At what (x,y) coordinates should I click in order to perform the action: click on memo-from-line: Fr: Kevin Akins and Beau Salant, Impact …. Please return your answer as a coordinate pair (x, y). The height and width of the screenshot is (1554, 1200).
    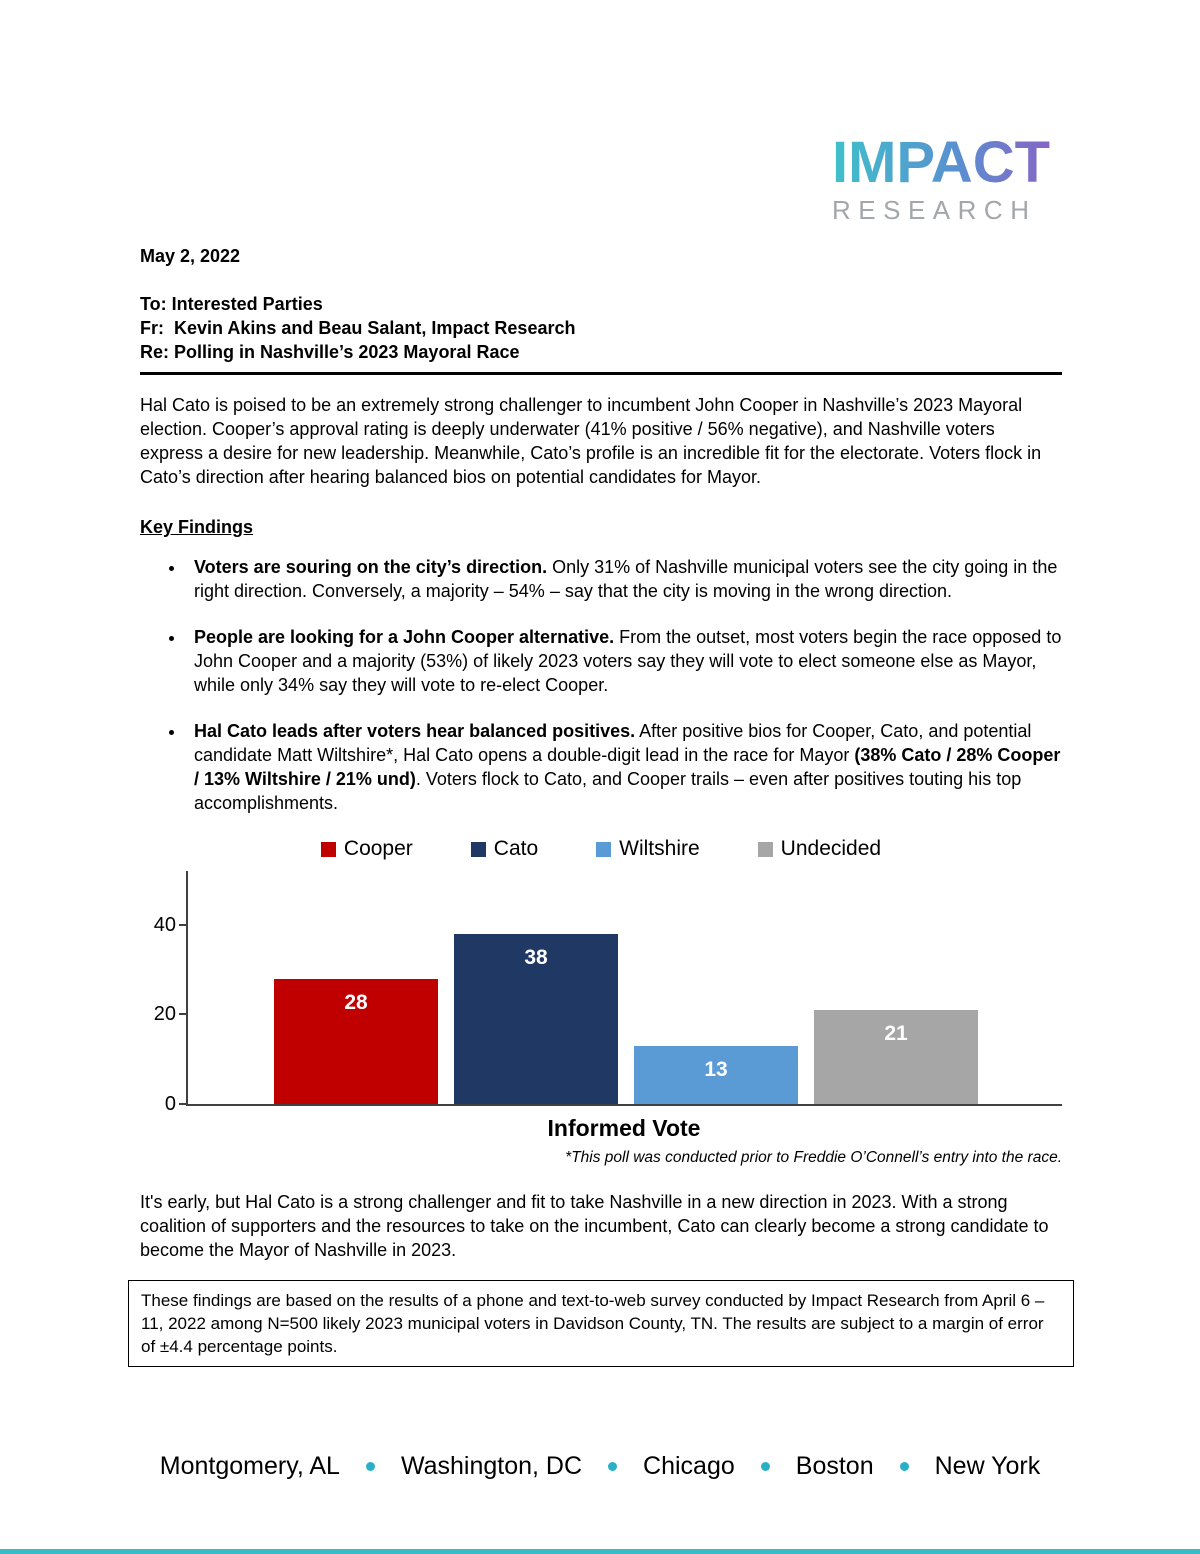
    Looking at the image, I should click on (358, 328).